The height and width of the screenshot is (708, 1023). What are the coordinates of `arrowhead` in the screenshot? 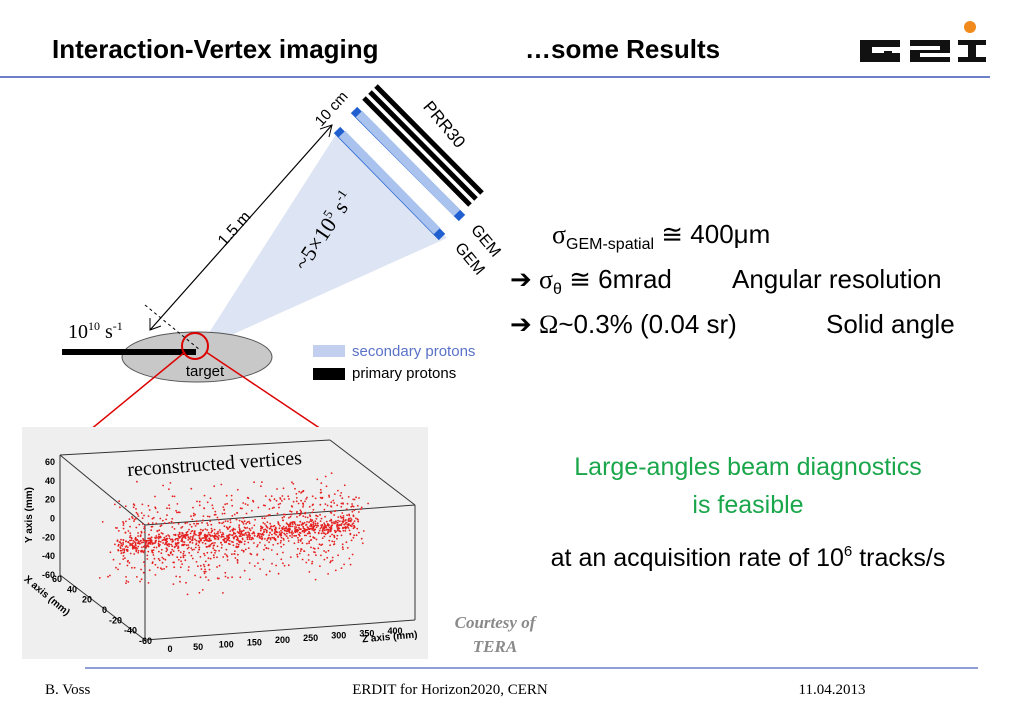 It's located at (326, 131).